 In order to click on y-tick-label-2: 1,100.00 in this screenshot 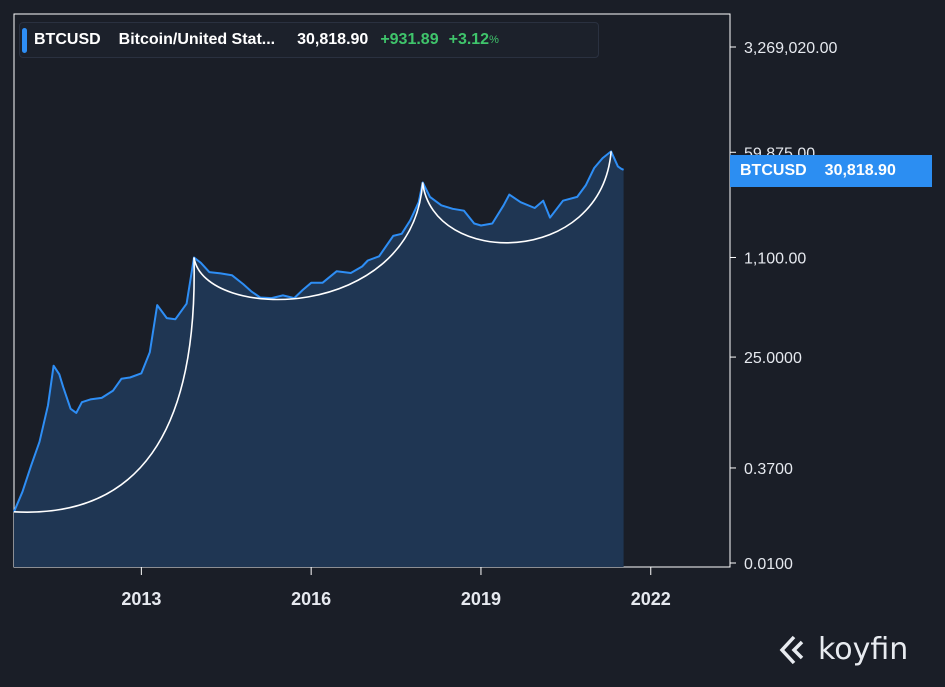, I will do `click(775, 258)`.